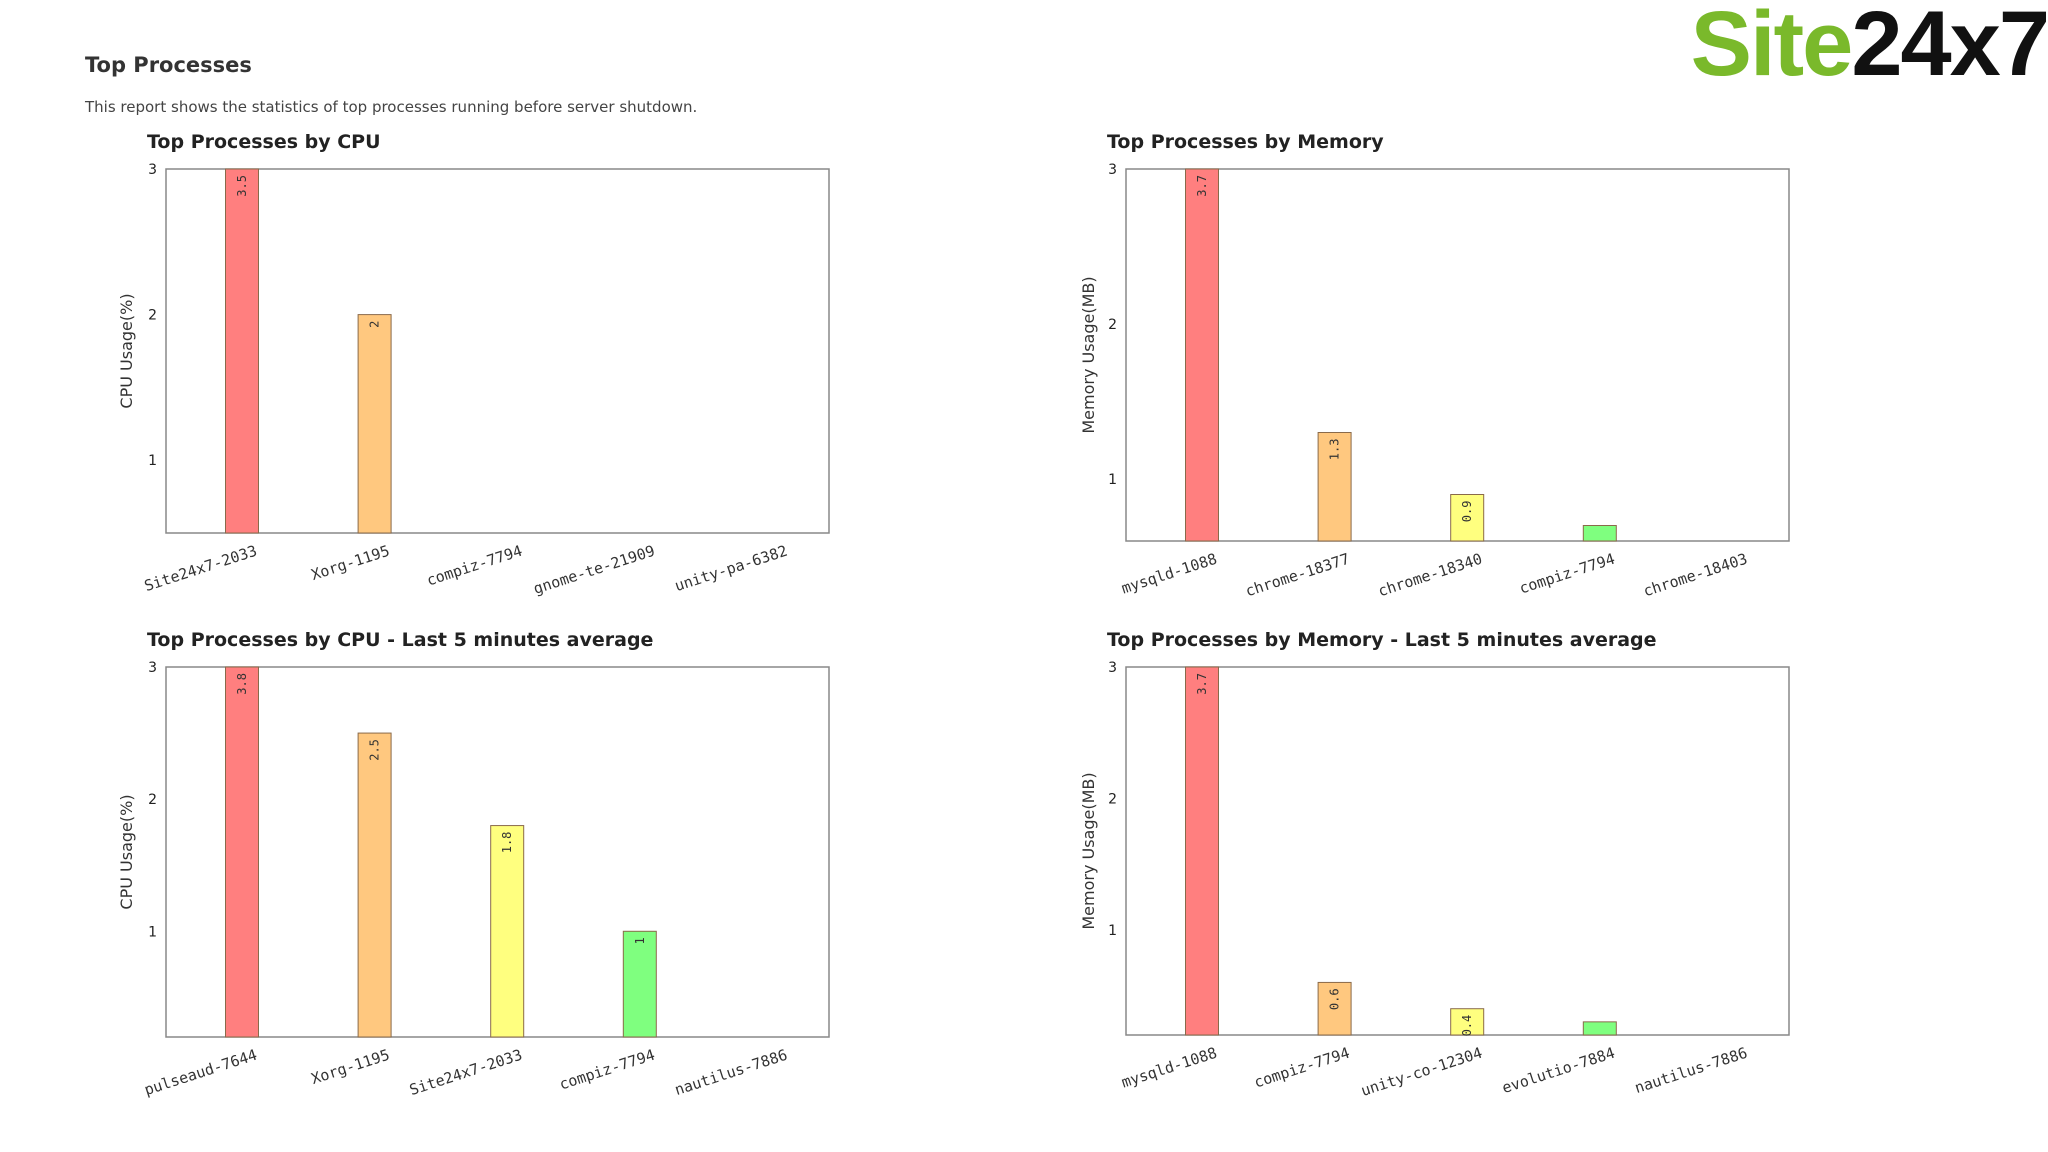  I want to click on data-label: 2, so click(375, 324).